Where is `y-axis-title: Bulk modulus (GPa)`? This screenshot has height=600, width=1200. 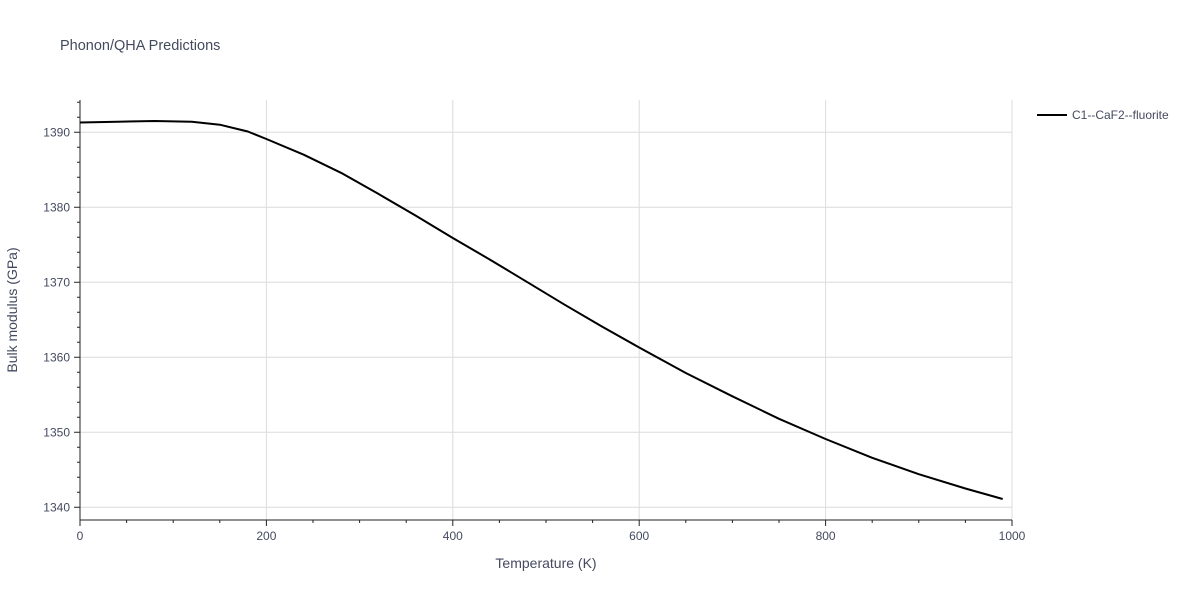
y-axis-title: Bulk modulus (GPa) is located at coordinates (12, 309).